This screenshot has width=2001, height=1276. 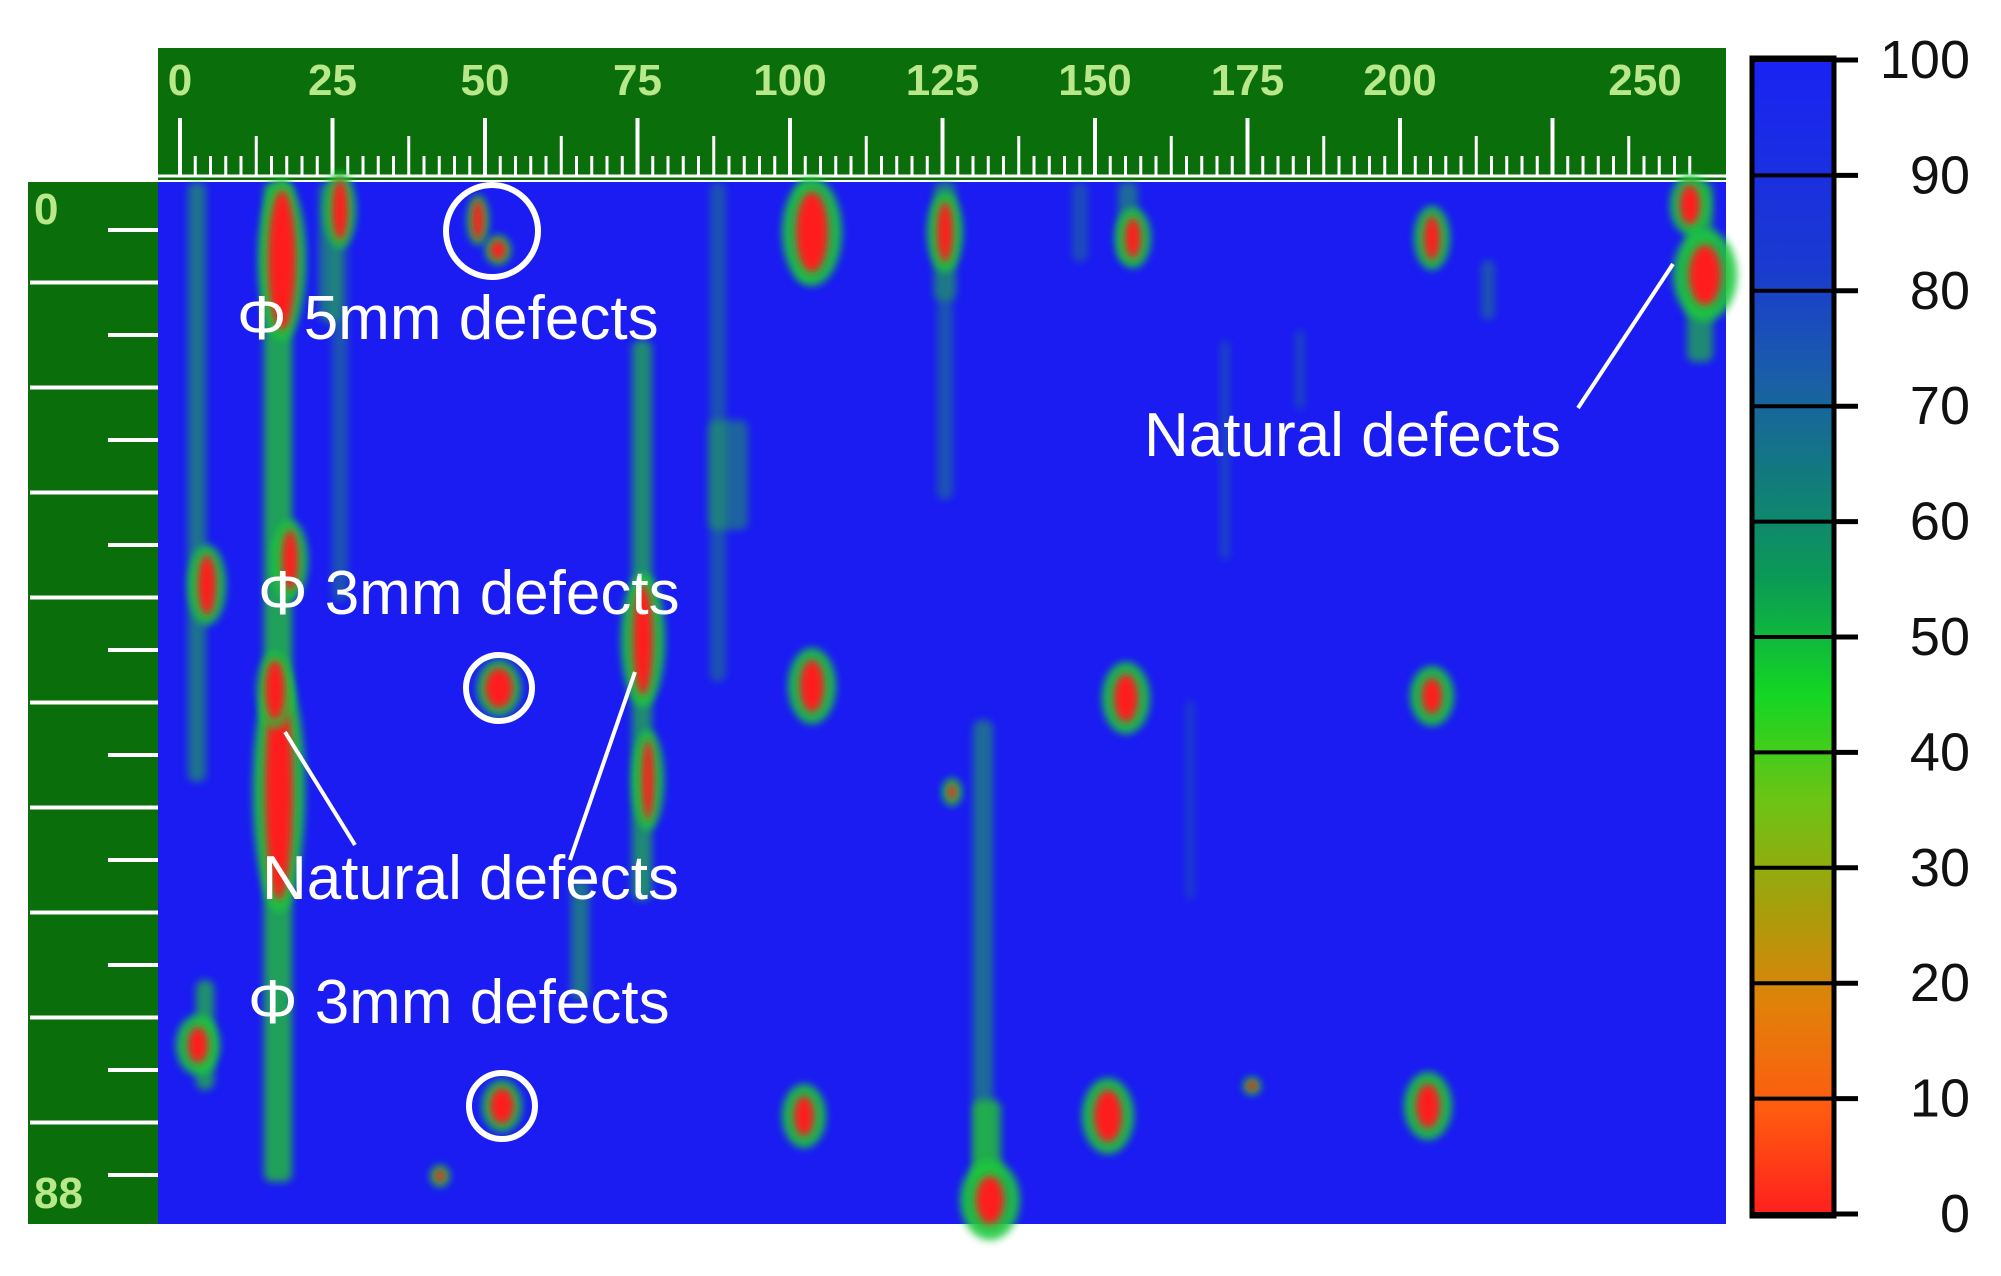 I want to click on x-ruler-label: 100, so click(x=789, y=80).